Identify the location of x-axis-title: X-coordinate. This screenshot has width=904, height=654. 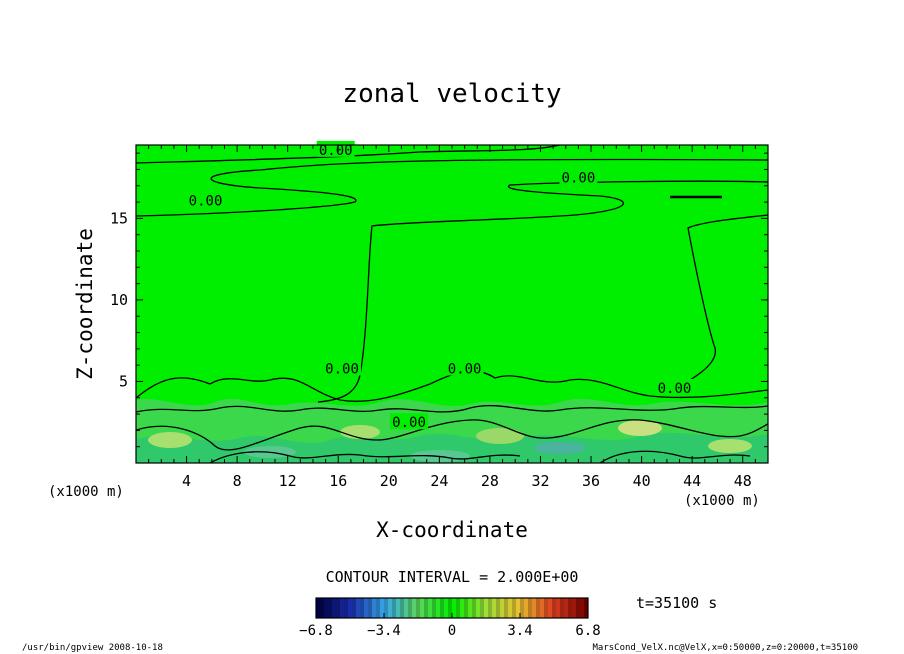
(452, 530).